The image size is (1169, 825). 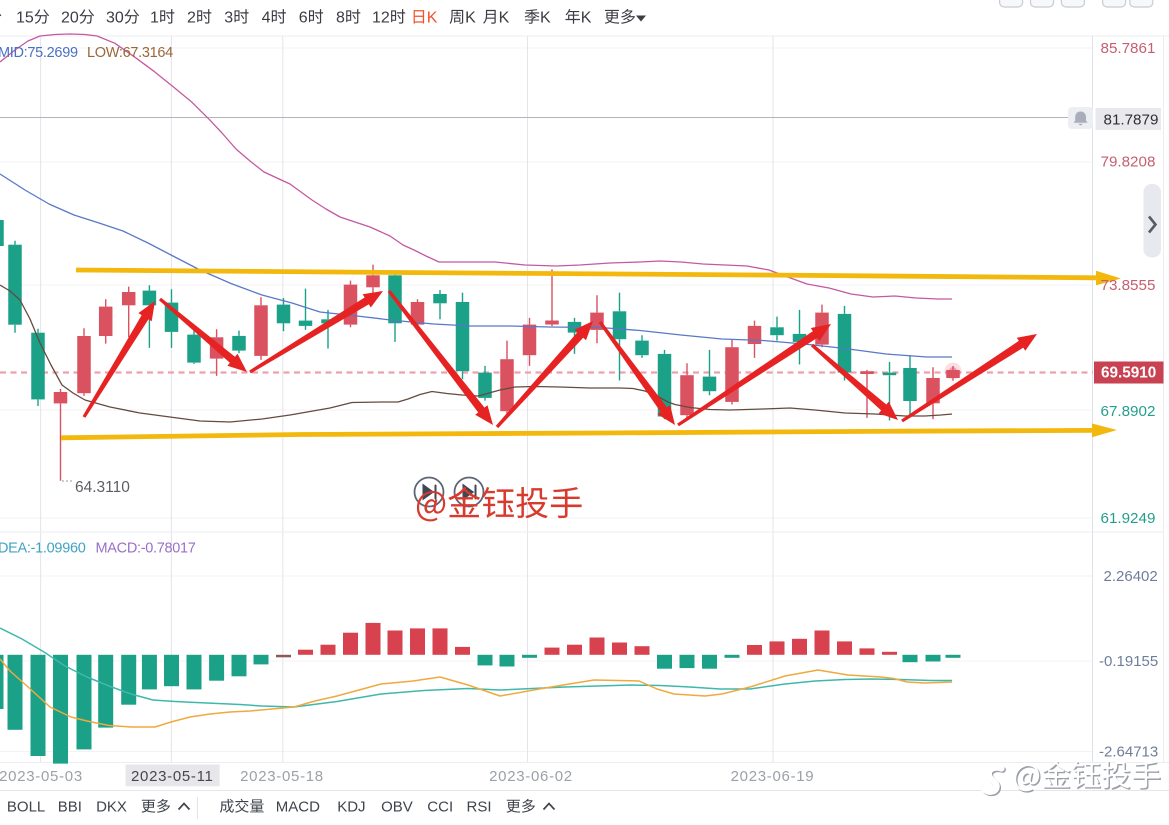 What do you see at coordinates (39, 53) in the screenshot?
I see `svg-text: MID:75.2699` at bounding box center [39, 53].